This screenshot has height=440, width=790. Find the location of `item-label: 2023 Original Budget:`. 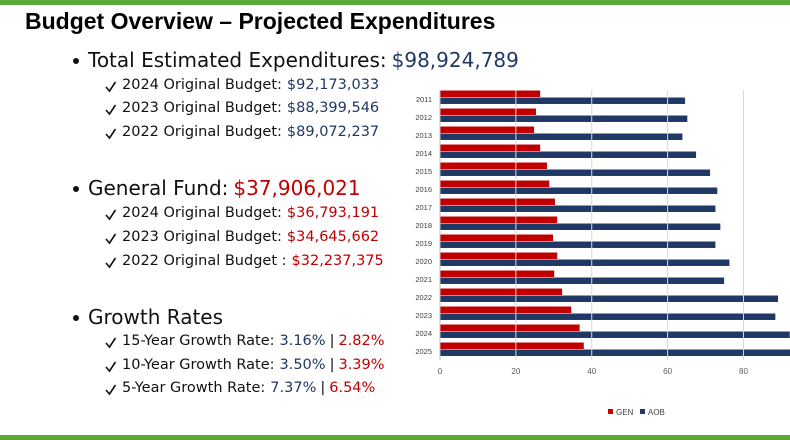

item-label: 2023 Original Budget: is located at coordinates (202, 108).